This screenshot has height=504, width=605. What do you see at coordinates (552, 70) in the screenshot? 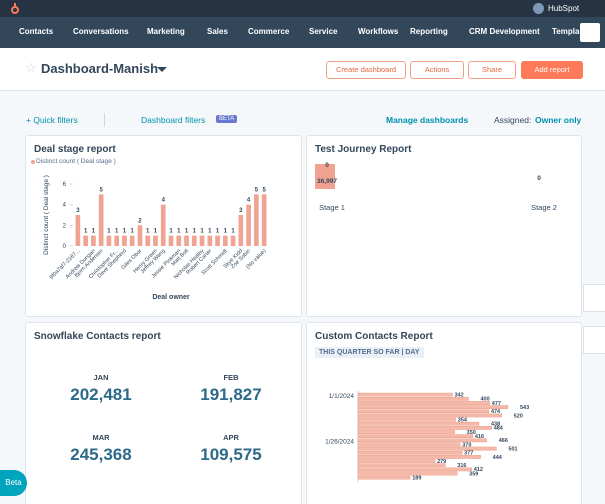
I see `header-button: Add report` at bounding box center [552, 70].